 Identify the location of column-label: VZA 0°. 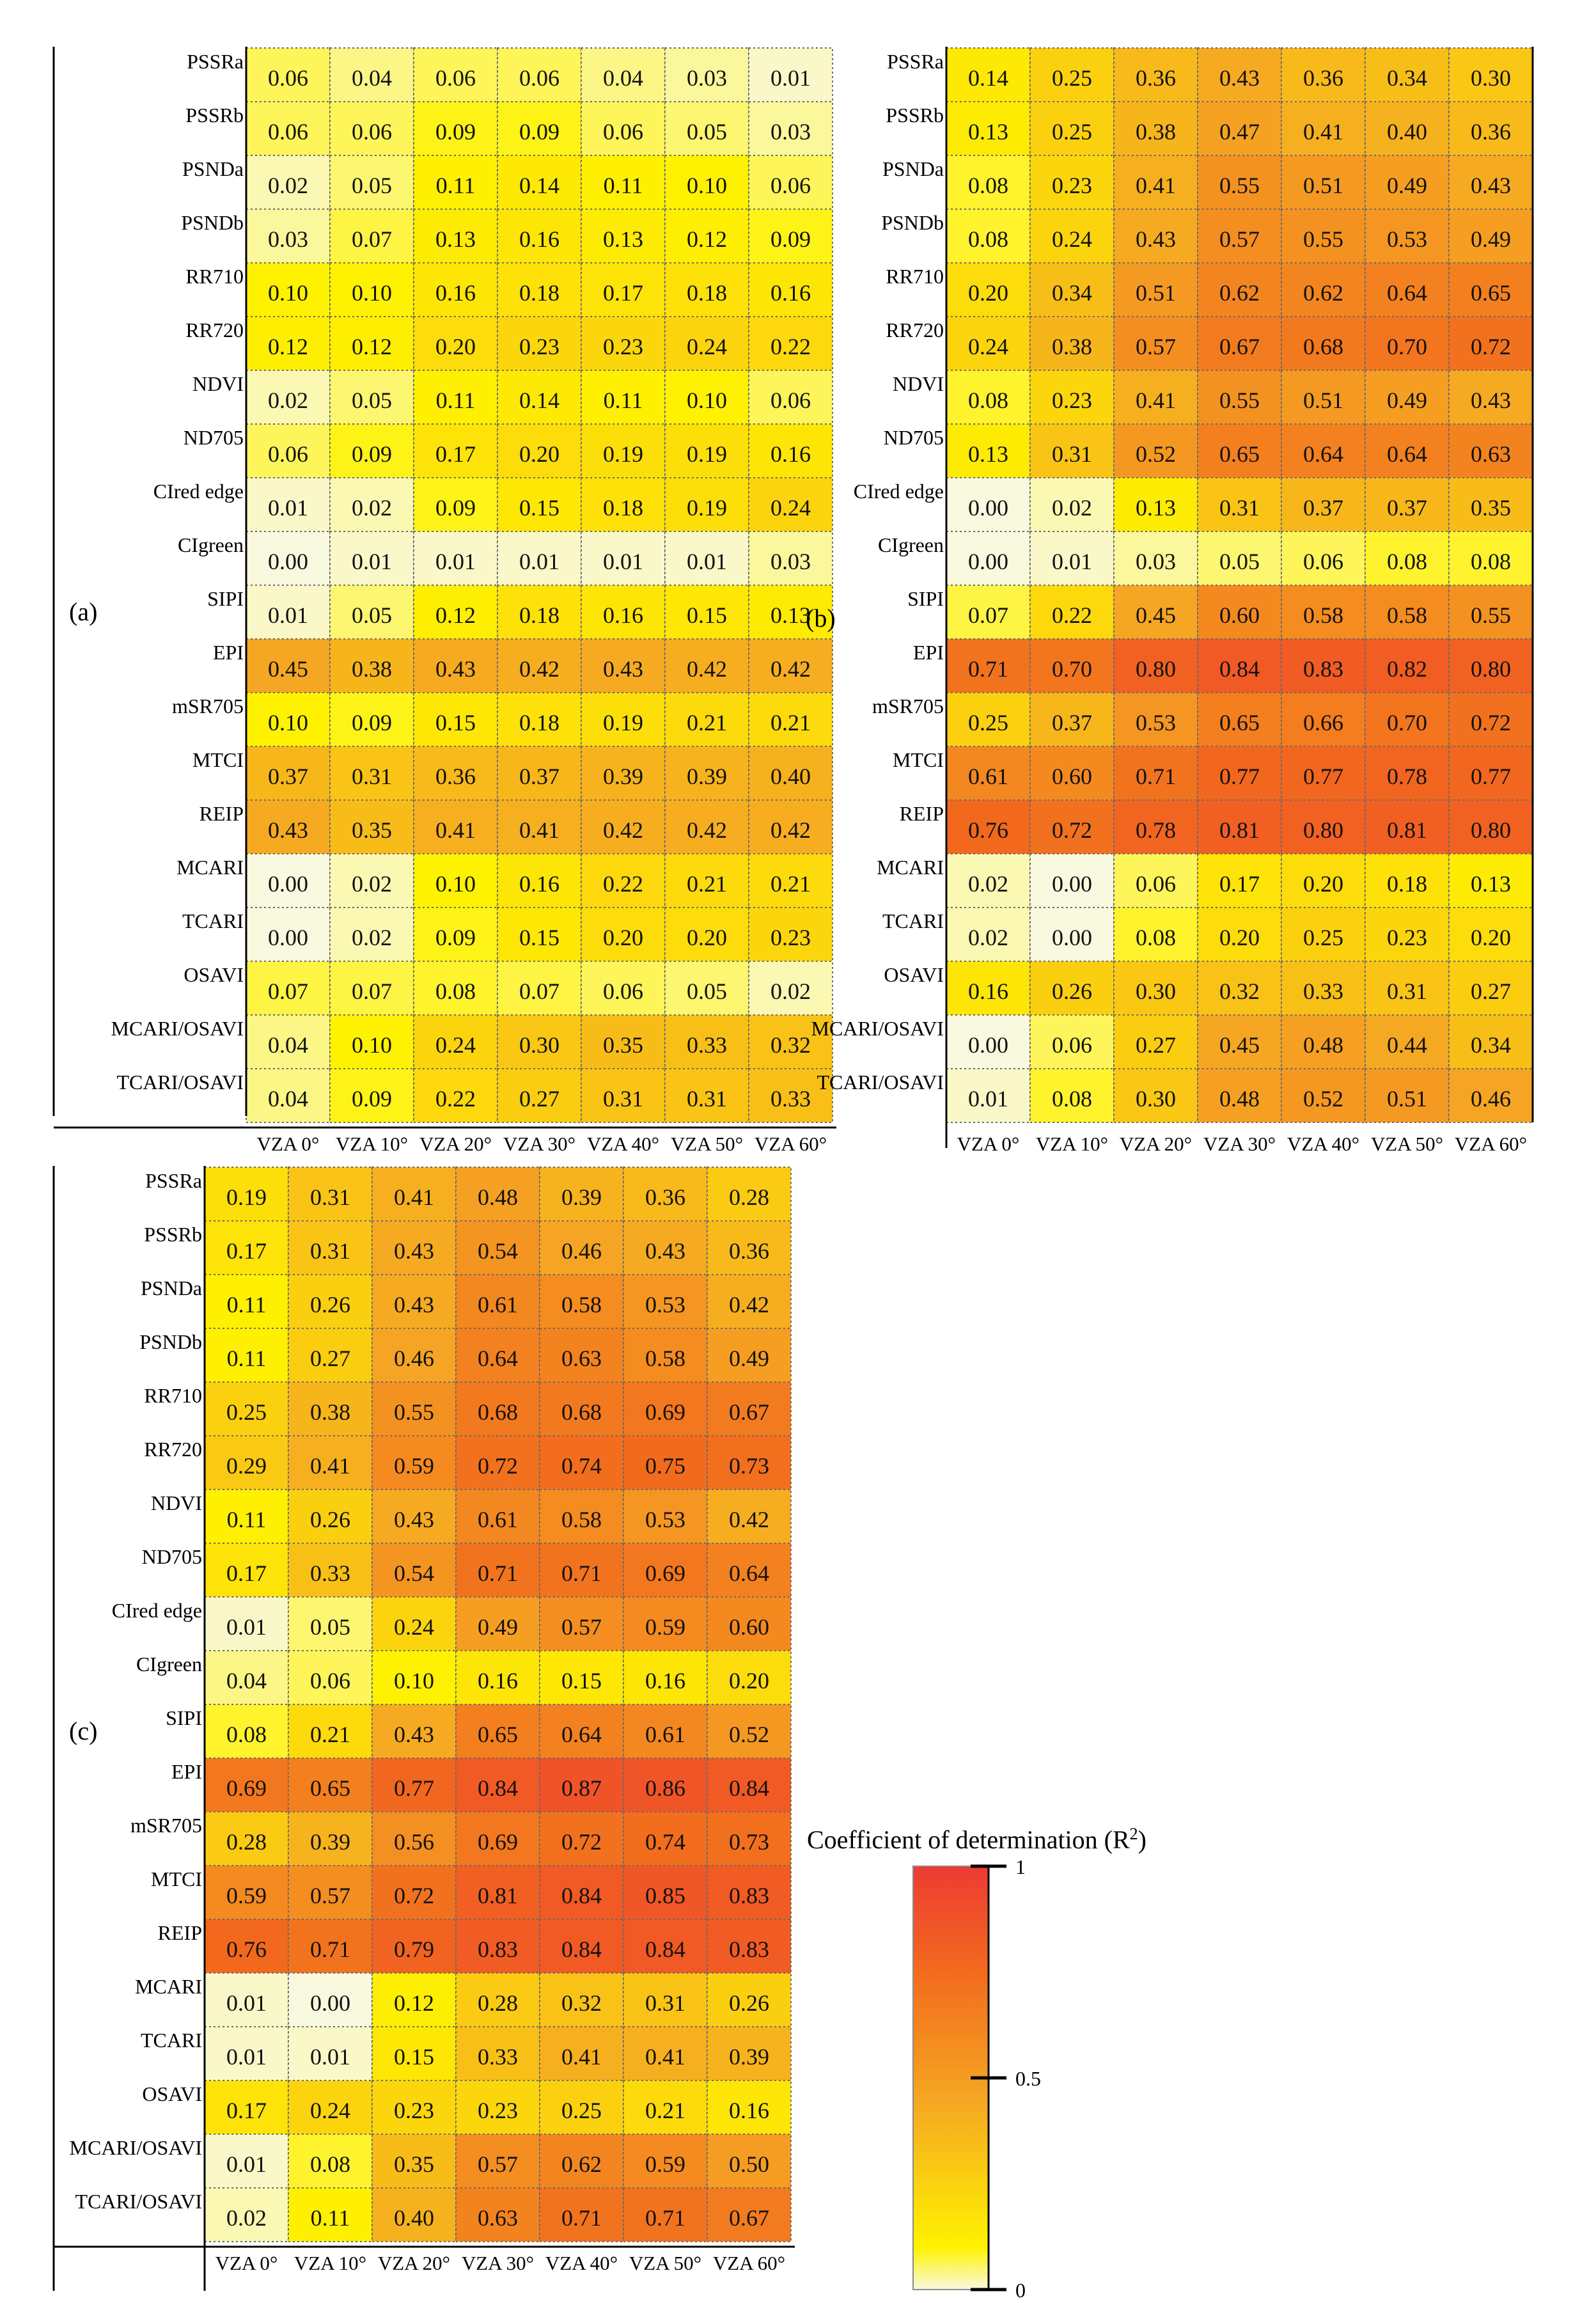
(988, 1144).